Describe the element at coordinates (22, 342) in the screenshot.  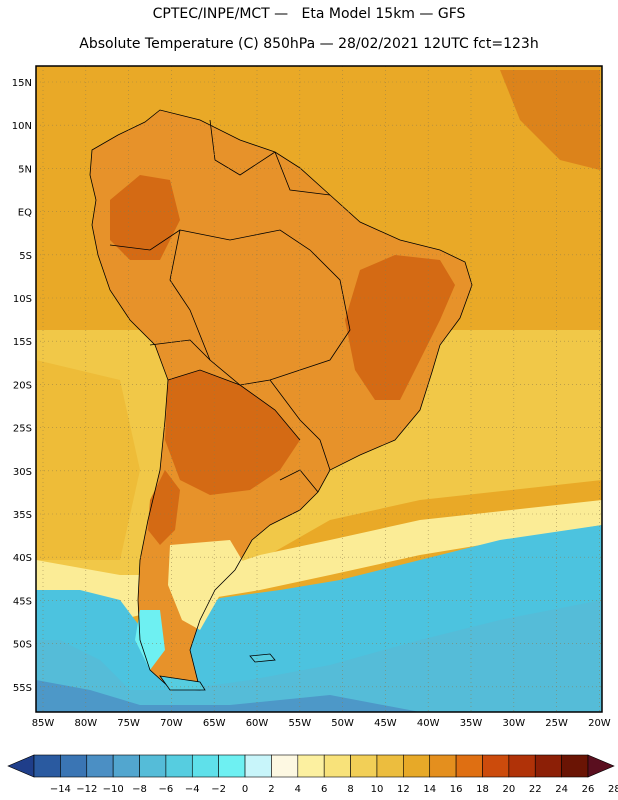
I see `lat-label-15S: 15S` at that location.